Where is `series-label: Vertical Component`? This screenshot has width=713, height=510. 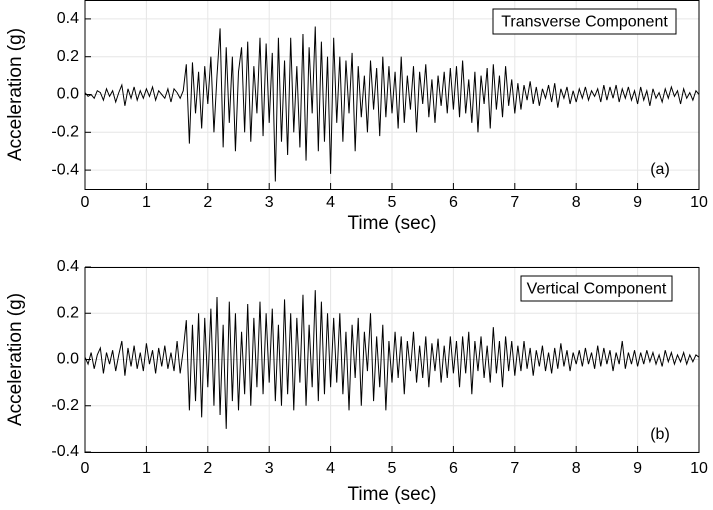 series-label: Vertical Component is located at coordinates (597, 289).